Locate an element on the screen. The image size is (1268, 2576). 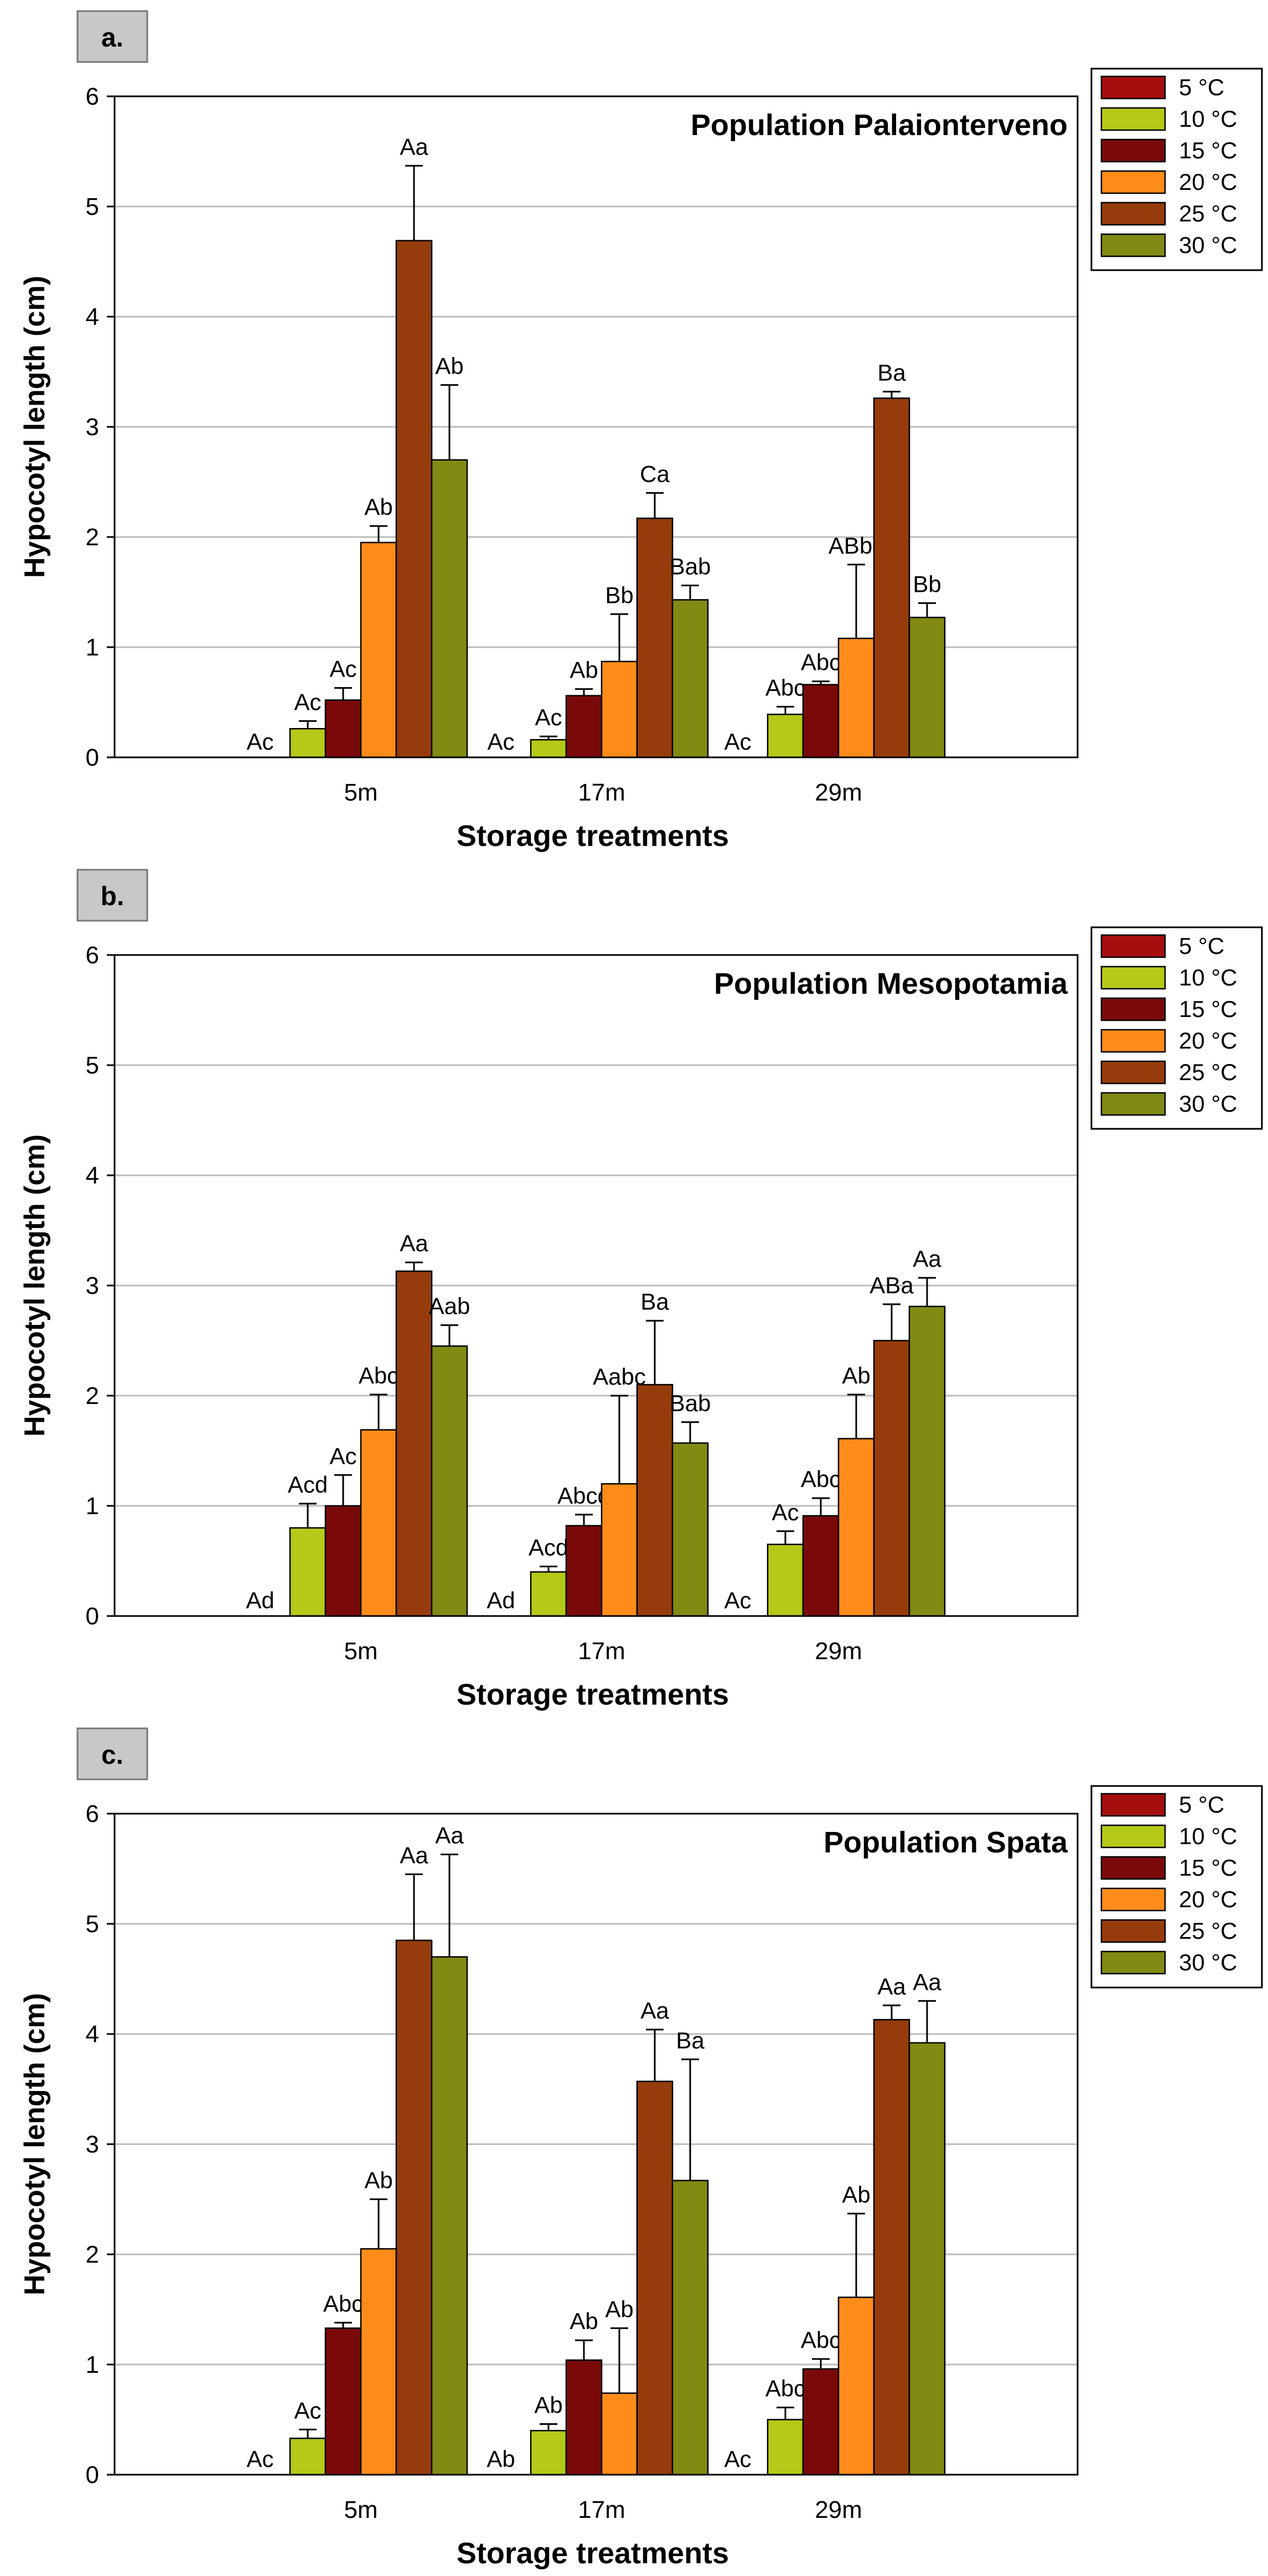
panel-label: b. is located at coordinates (113, 896).